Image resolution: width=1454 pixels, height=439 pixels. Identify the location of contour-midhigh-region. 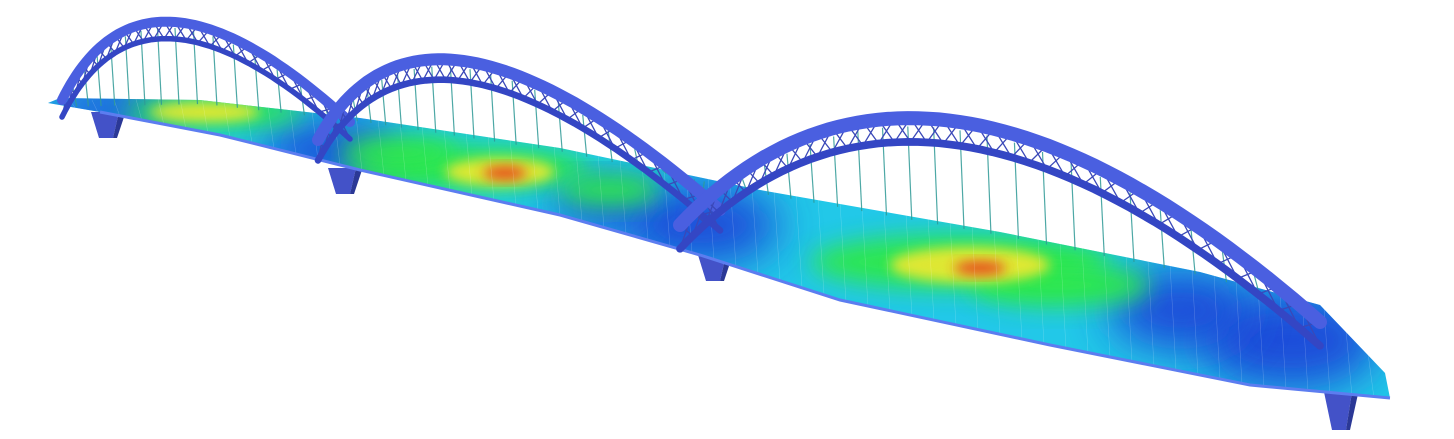
(205, 112).